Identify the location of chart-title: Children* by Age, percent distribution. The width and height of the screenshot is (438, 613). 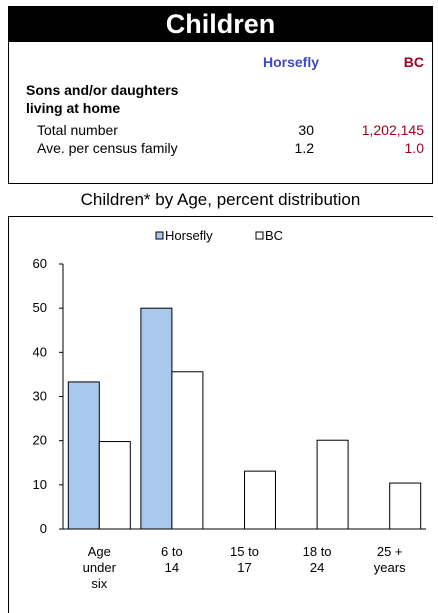
(220, 199).